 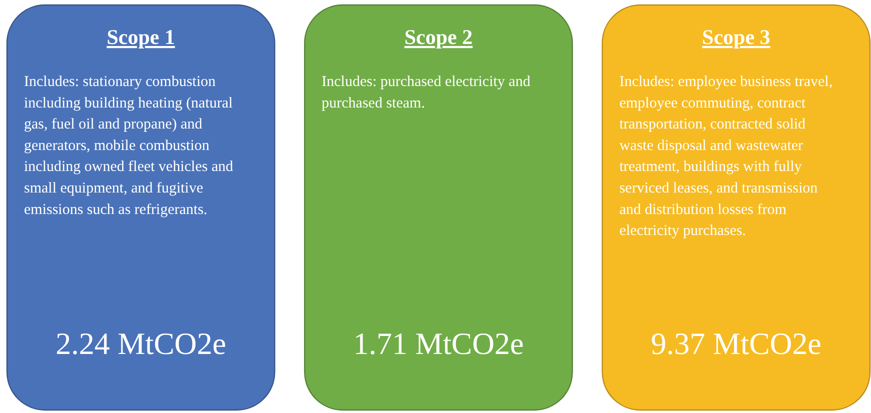 I want to click on category-label: Scope 2, so click(x=438, y=37).